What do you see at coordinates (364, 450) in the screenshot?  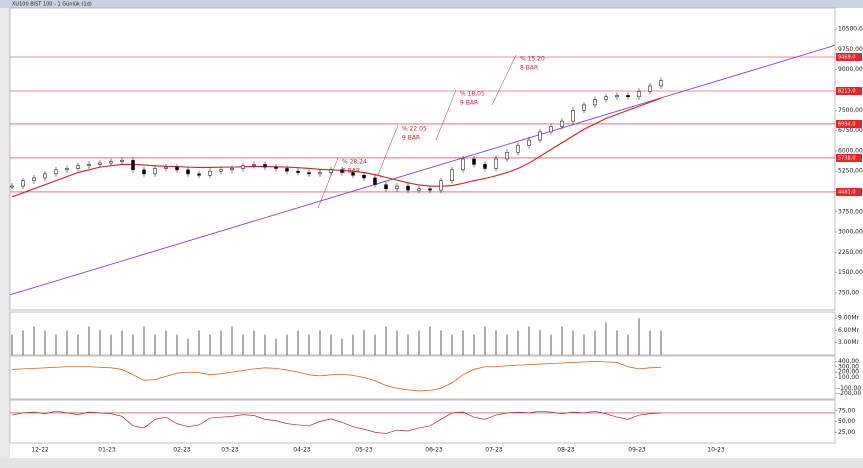 I see `x-tick-label: 05-23` at bounding box center [364, 450].